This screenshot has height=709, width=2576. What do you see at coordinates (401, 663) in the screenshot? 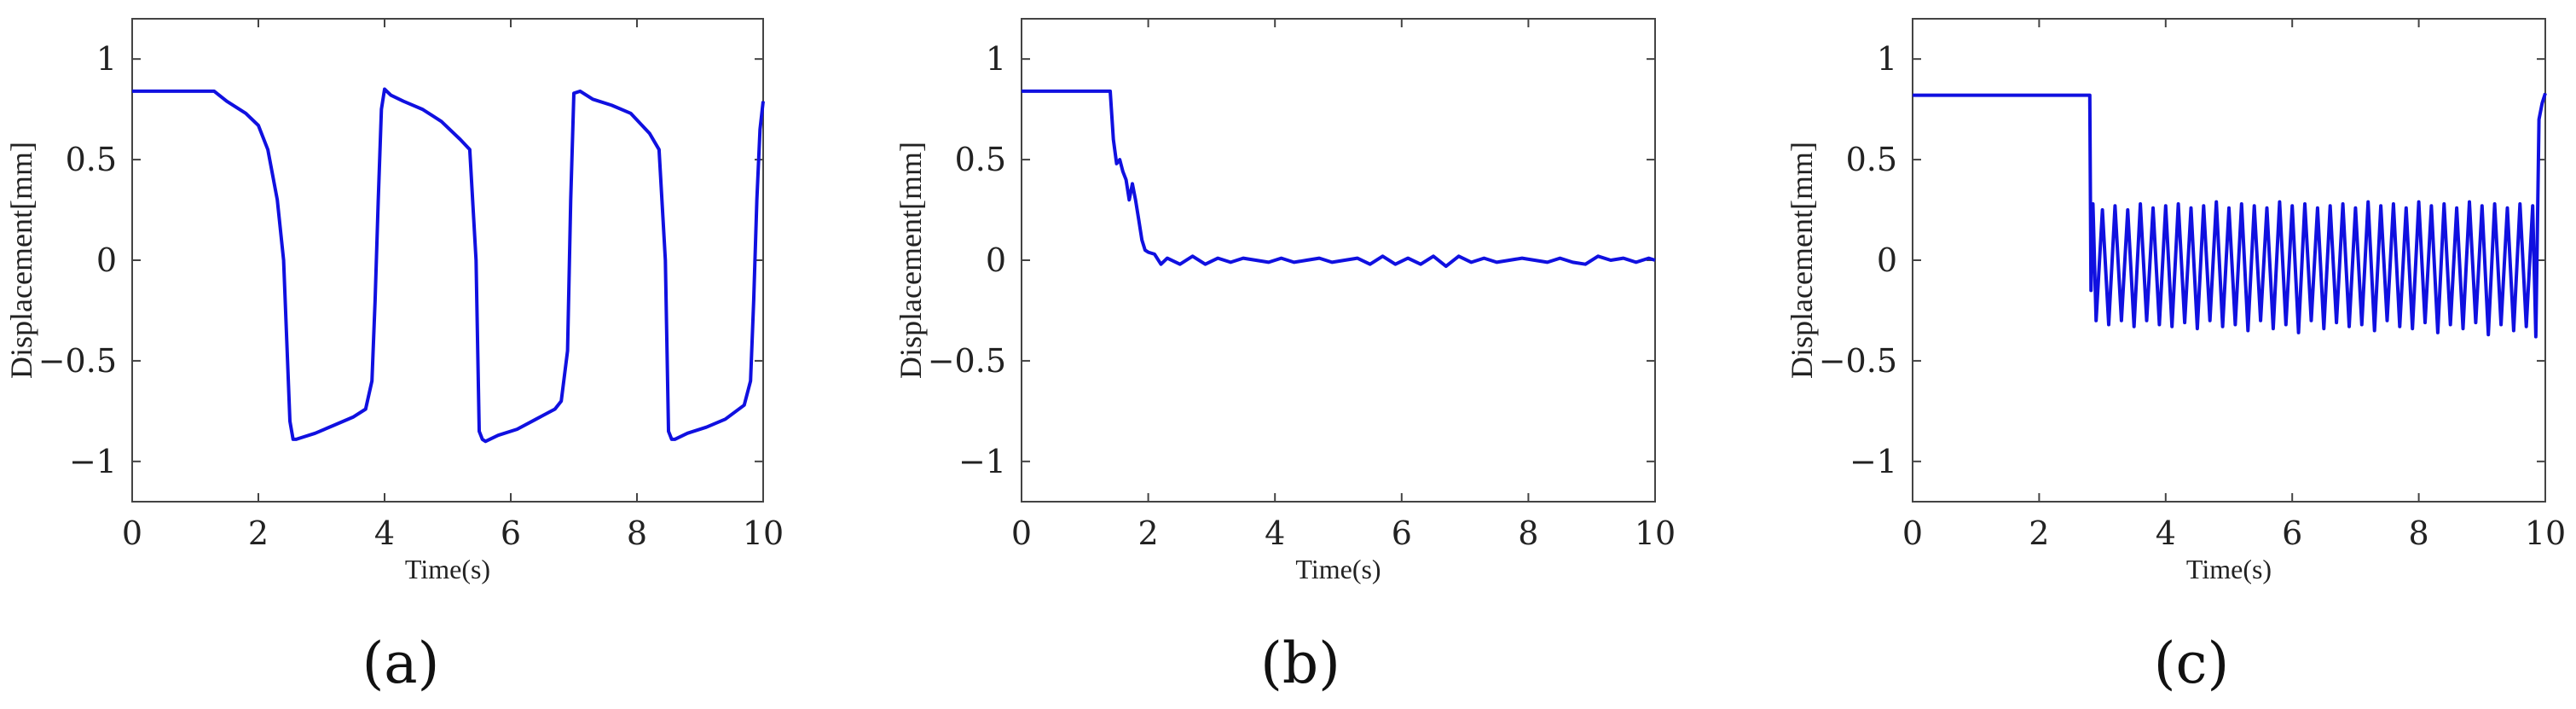
I see `panel-label-a: (a)` at bounding box center [401, 663].